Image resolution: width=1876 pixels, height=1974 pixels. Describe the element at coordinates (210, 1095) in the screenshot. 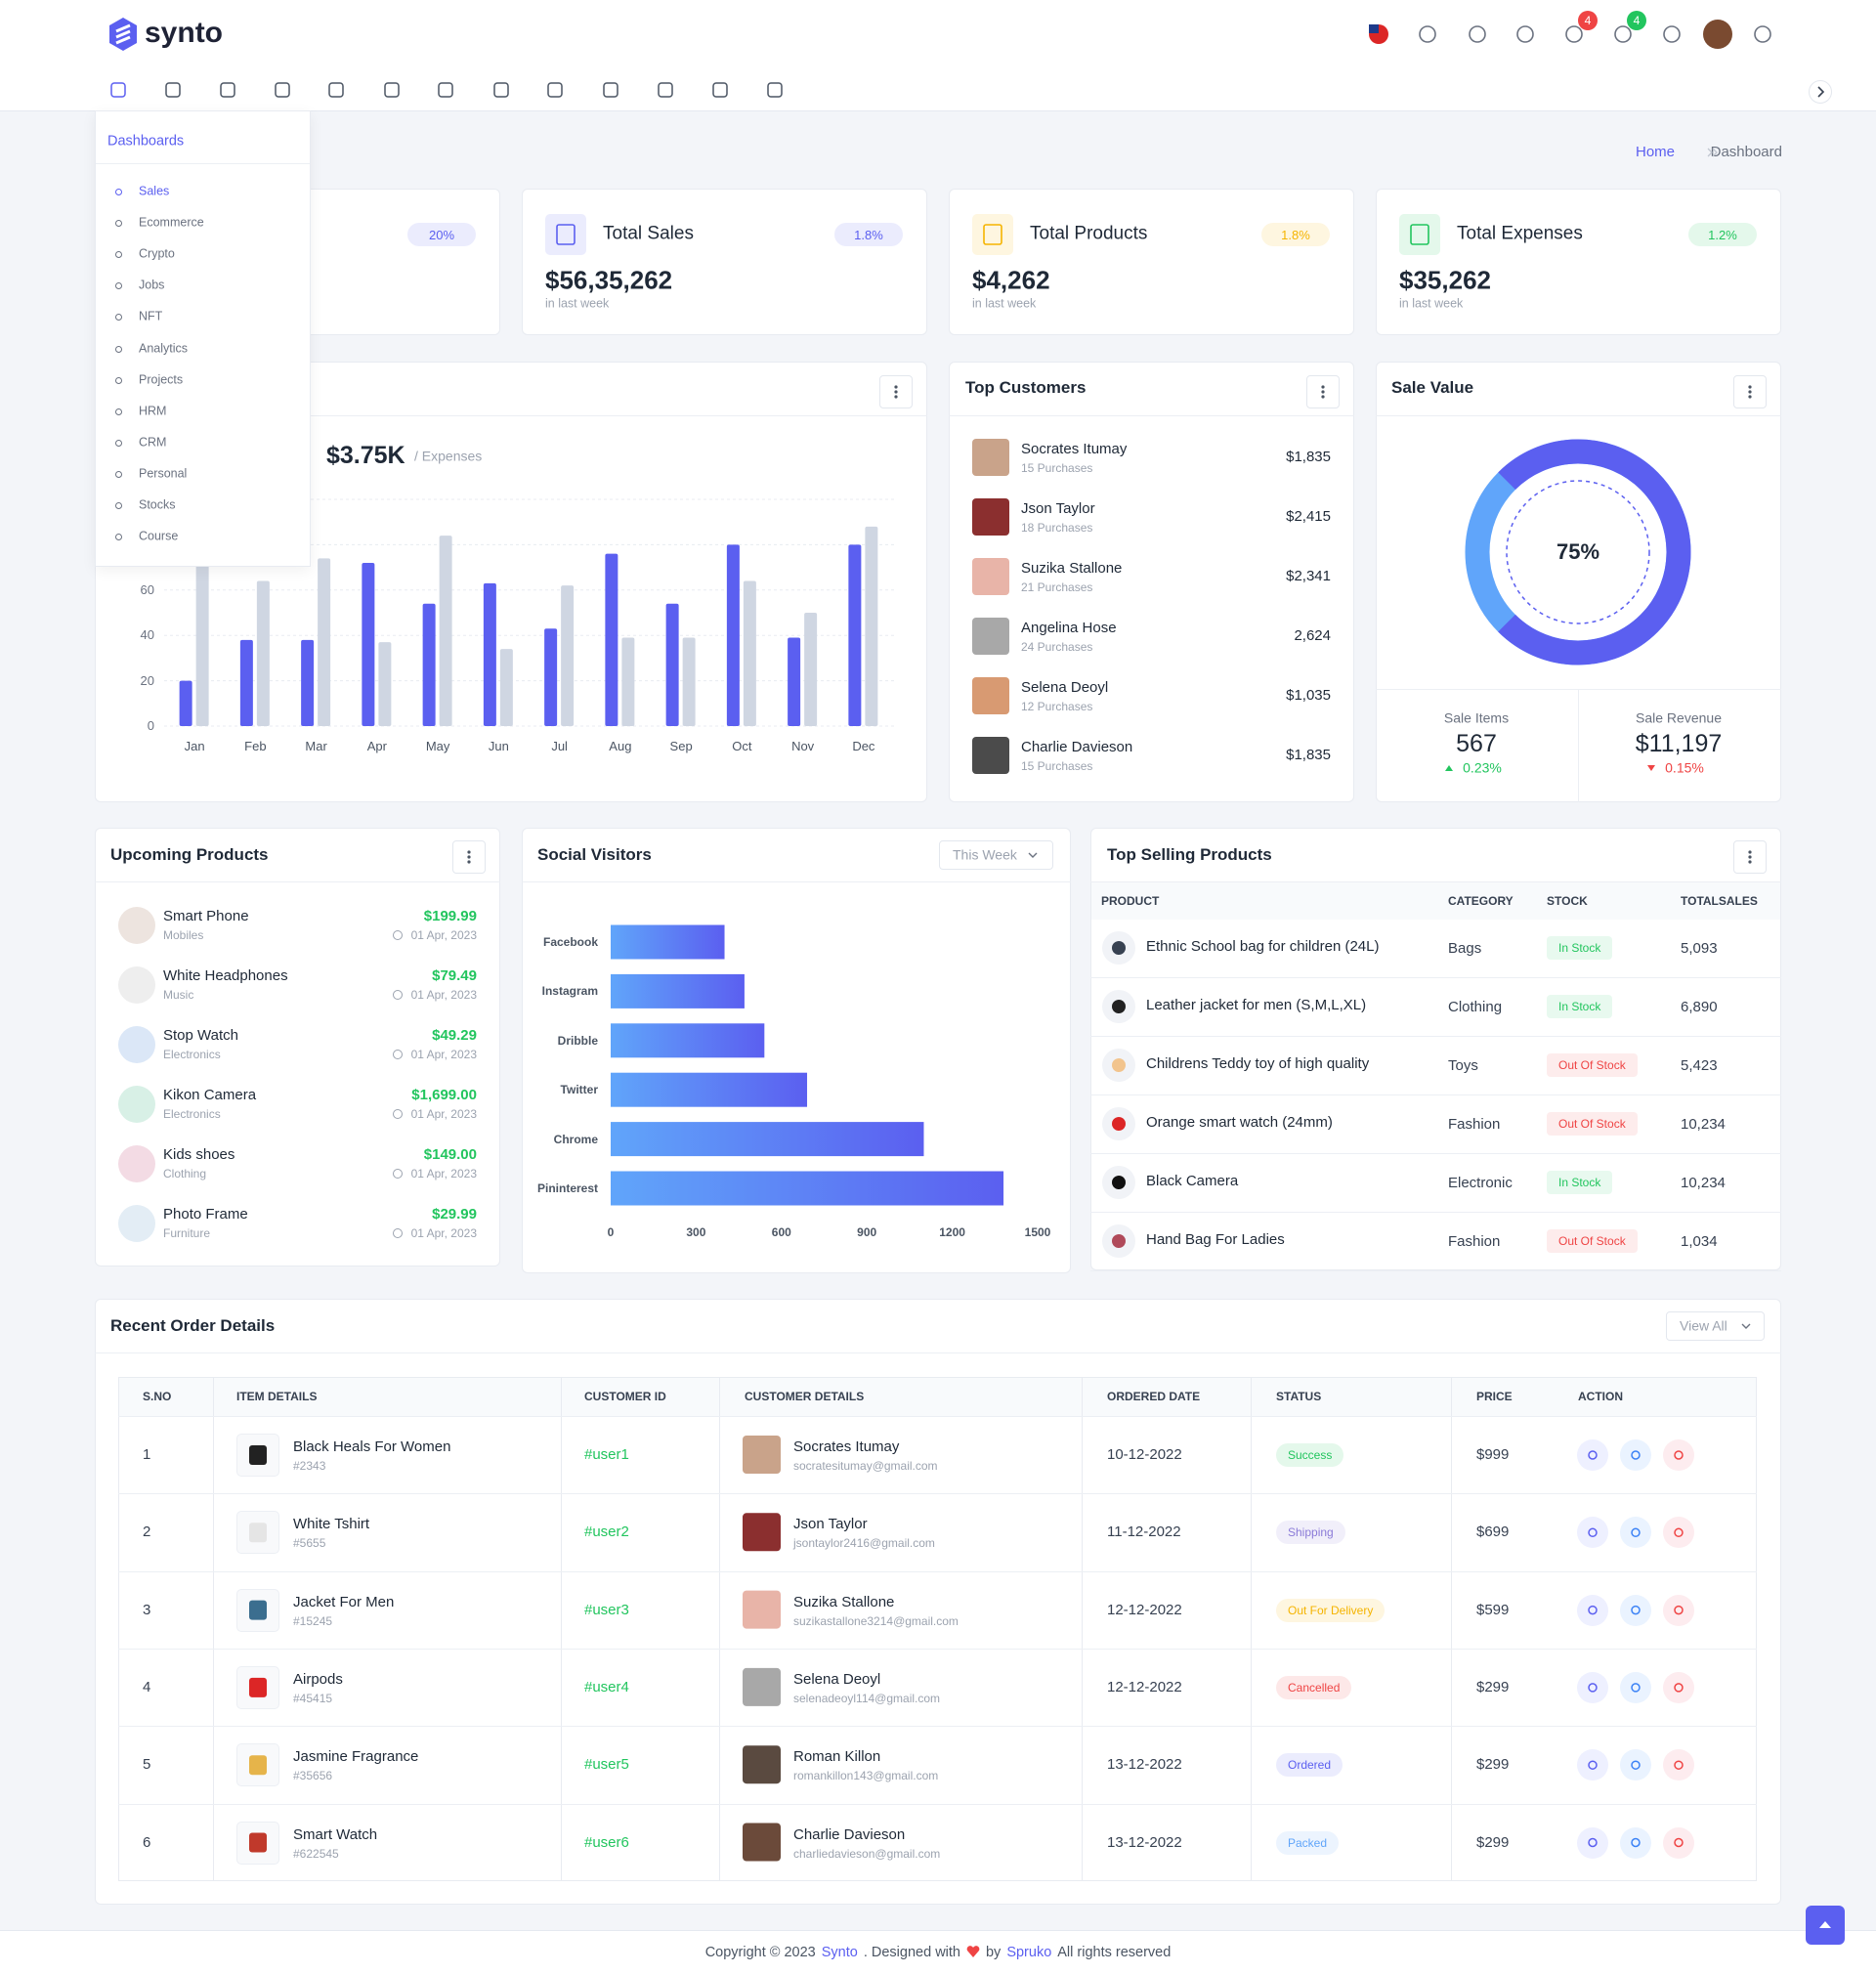

I see `product-name: Kikon Camera` at that location.